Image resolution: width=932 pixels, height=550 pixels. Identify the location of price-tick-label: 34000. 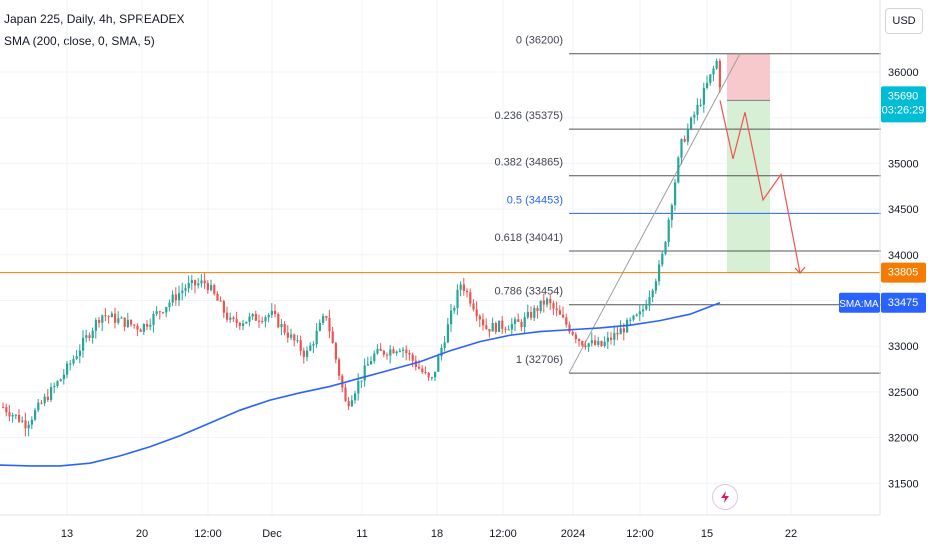
(903, 256).